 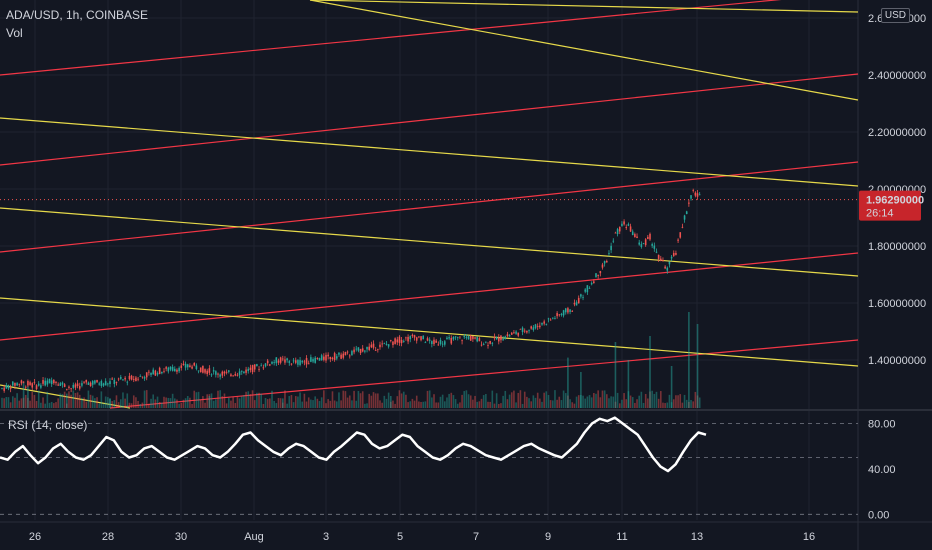 I want to click on rsi-title: RSI (14, close), so click(x=48, y=425).